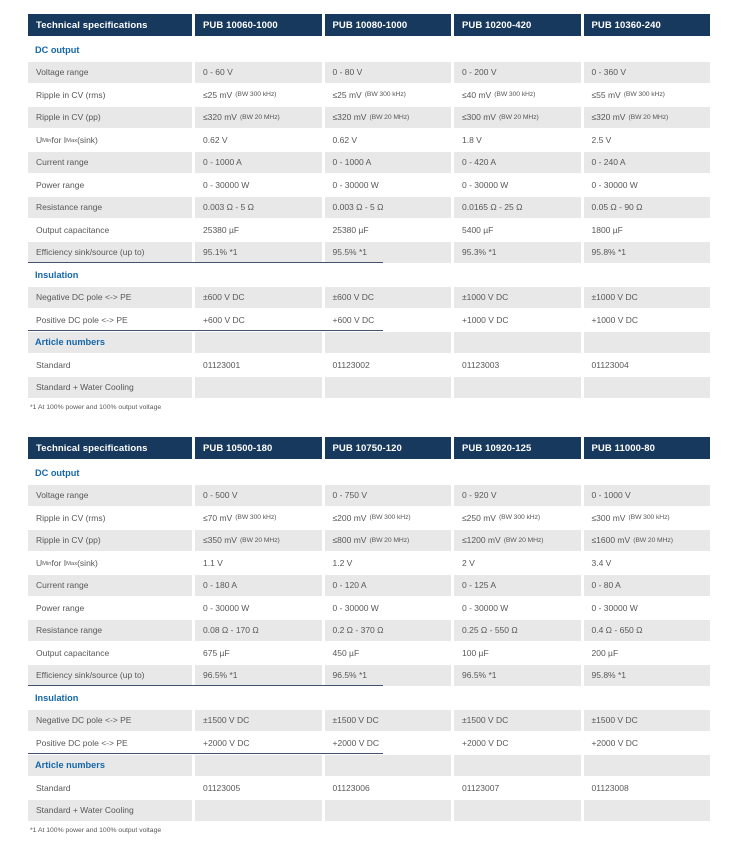 This screenshot has height=863, width=745. I want to click on spec-value: ≤1200 mV (BW 20 MHz), so click(517, 540).